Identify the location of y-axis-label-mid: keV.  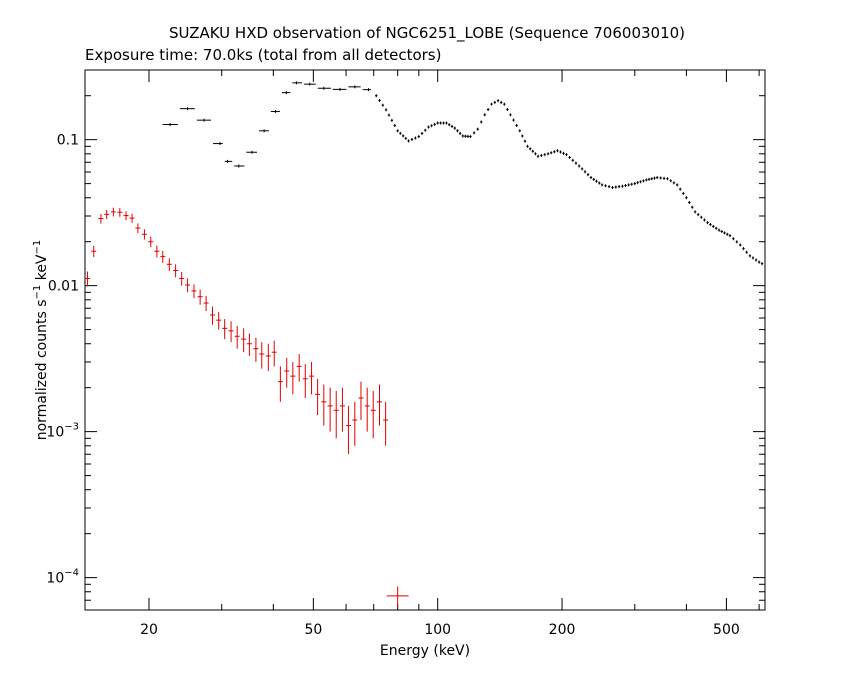
(42, 269).